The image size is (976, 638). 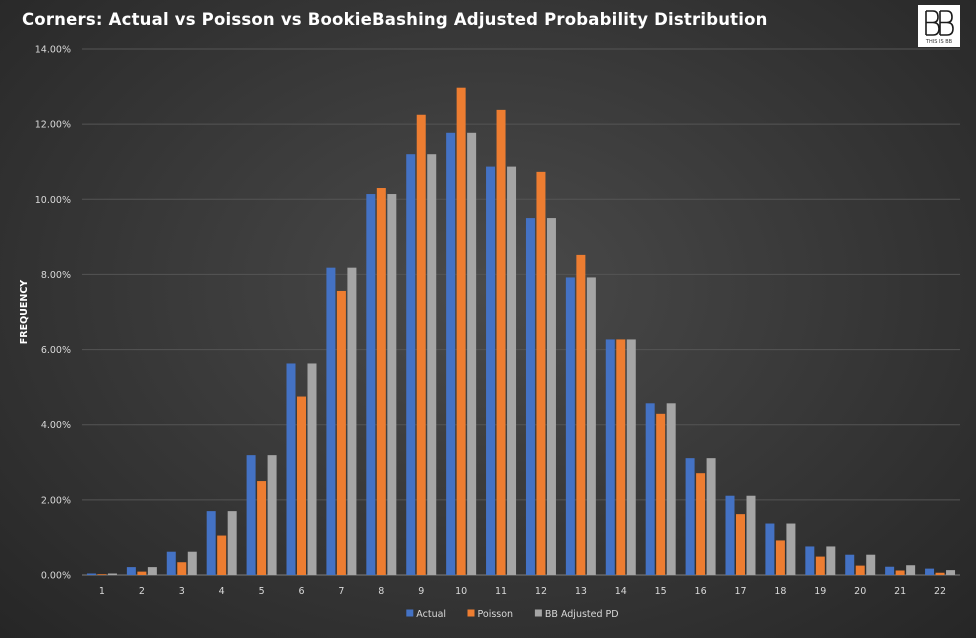 What do you see at coordinates (56, 350) in the screenshot?
I see `y-tick-label: 6.00%` at bounding box center [56, 350].